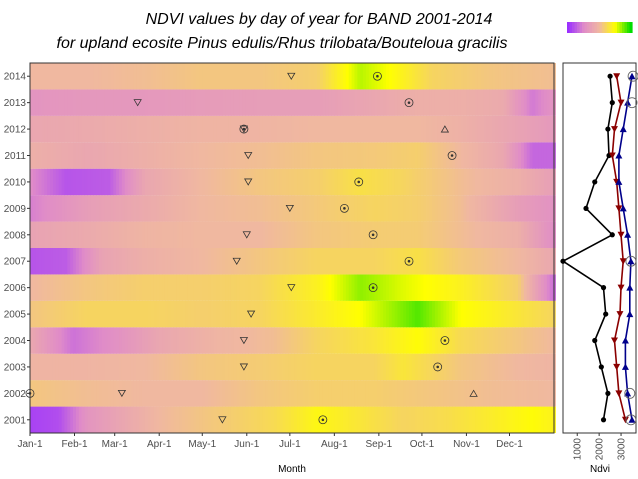 This screenshot has height=479, width=638. I want to click on min-ndvi-marker-2013, so click(137, 103).